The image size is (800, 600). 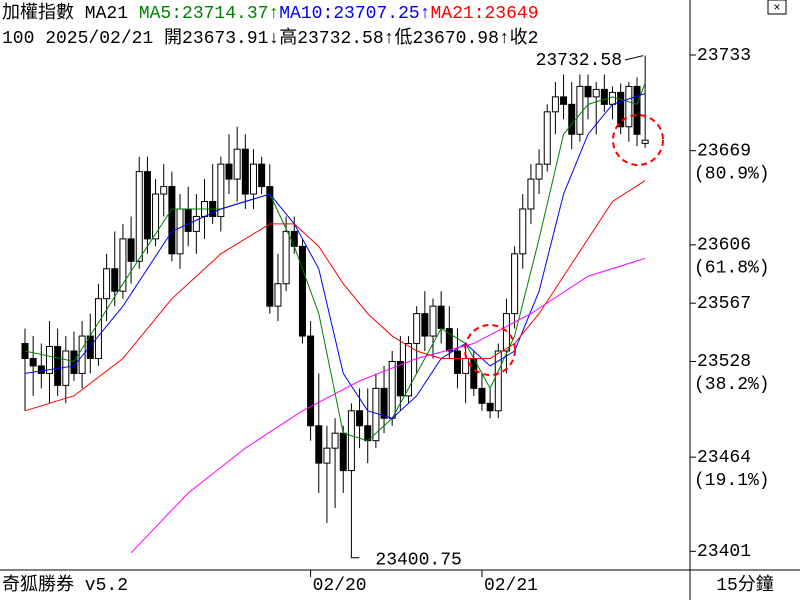 What do you see at coordinates (579, 61) in the screenshot?
I see `high-annotation: 23732.58` at bounding box center [579, 61].